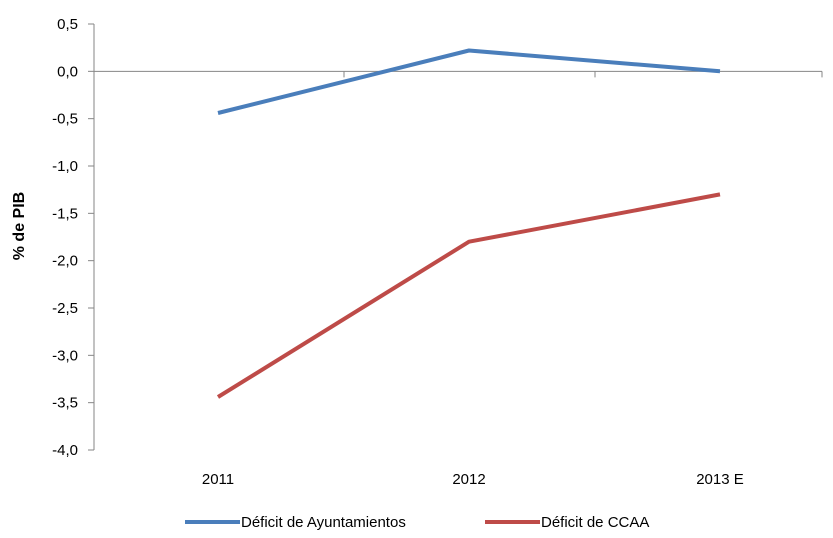 Image resolution: width=833 pixels, height=538 pixels. What do you see at coordinates (65, 308) in the screenshot?
I see `y-tick-label: -2,5` at bounding box center [65, 308].